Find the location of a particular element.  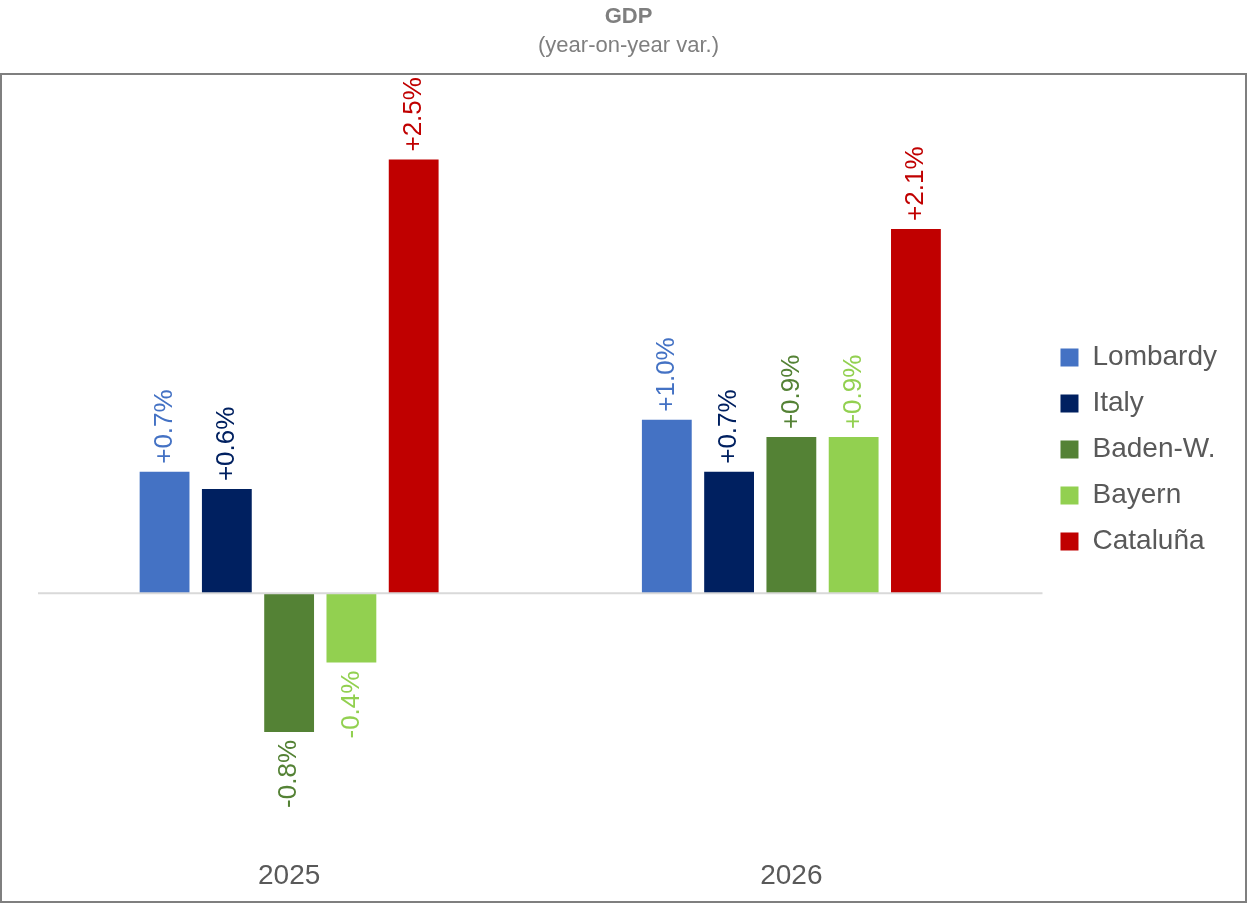

x-tick-label: 2025 is located at coordinates (289, 874).